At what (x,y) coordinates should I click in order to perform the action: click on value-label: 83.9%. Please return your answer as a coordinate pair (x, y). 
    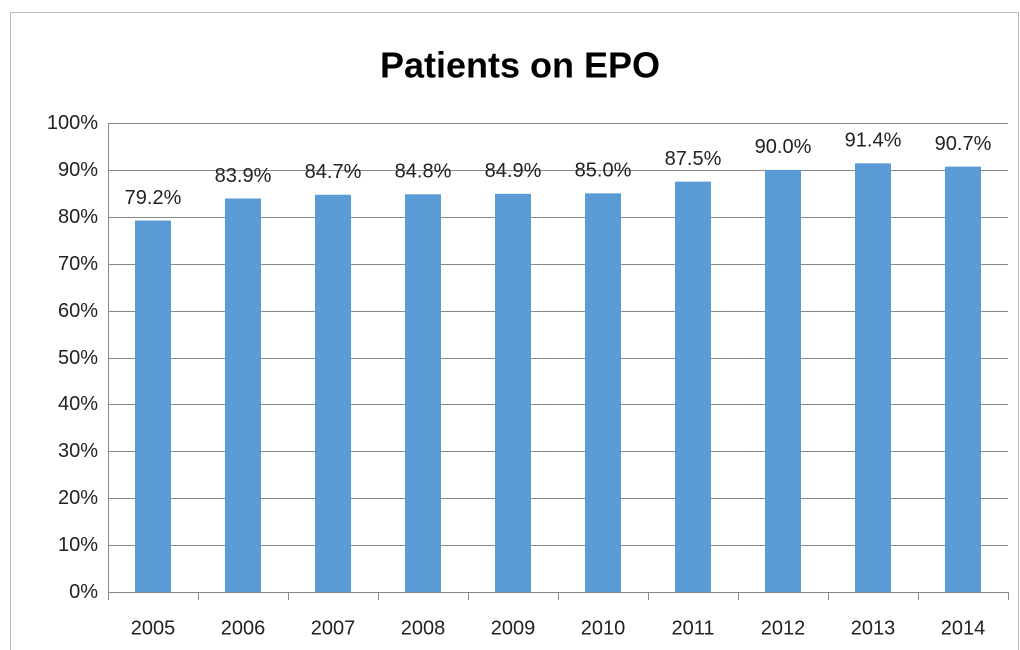
    Looking at the image, I should click on (243, 176).